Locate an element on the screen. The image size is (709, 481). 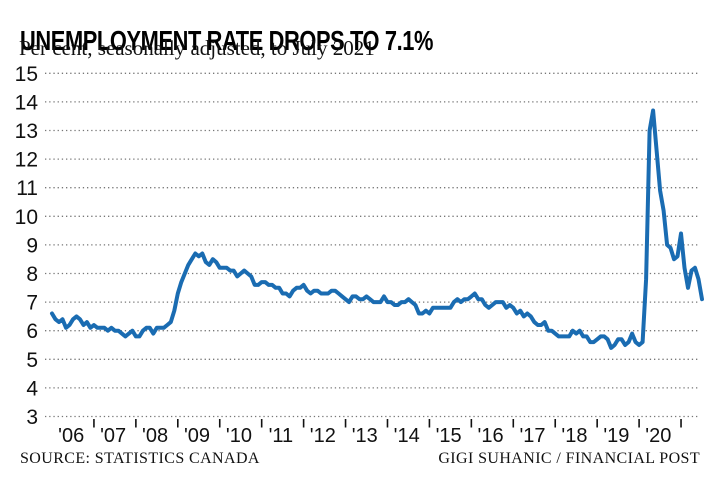
y-axis-label-5: 5 is located at coordinates (32, 360).